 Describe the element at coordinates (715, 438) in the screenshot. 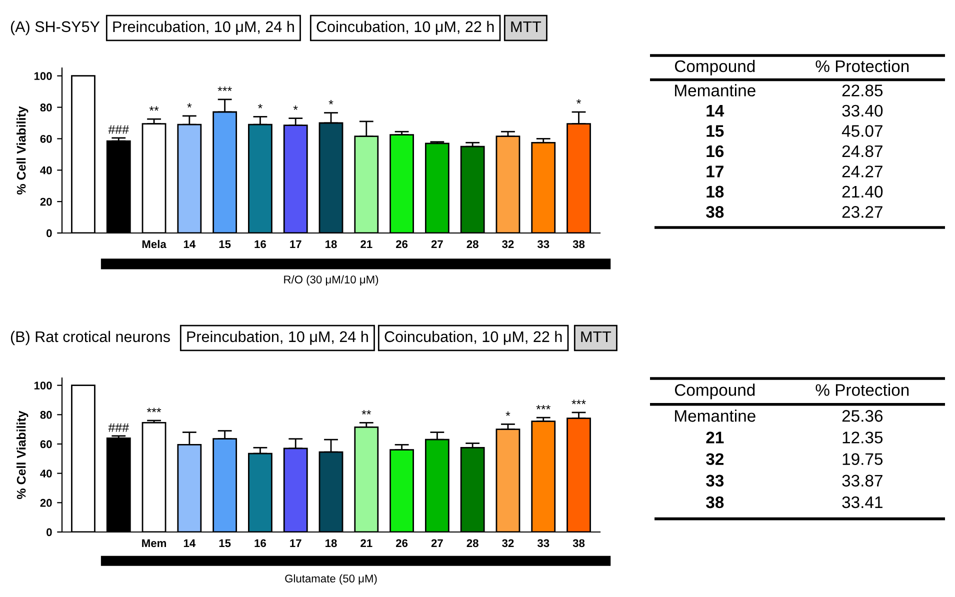

I see `category-label: 21` at that location.